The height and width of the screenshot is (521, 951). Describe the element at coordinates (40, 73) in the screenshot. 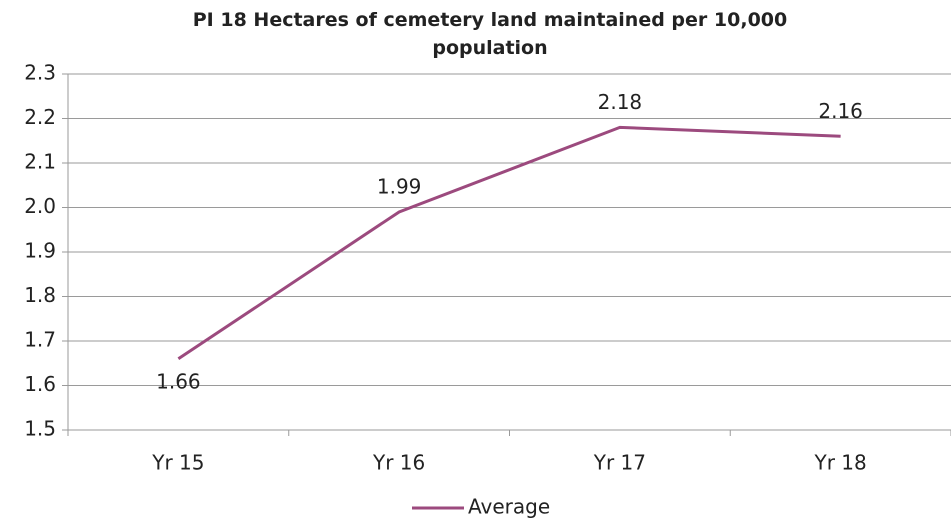

I see `y-tick-label: 2.3` at that location.